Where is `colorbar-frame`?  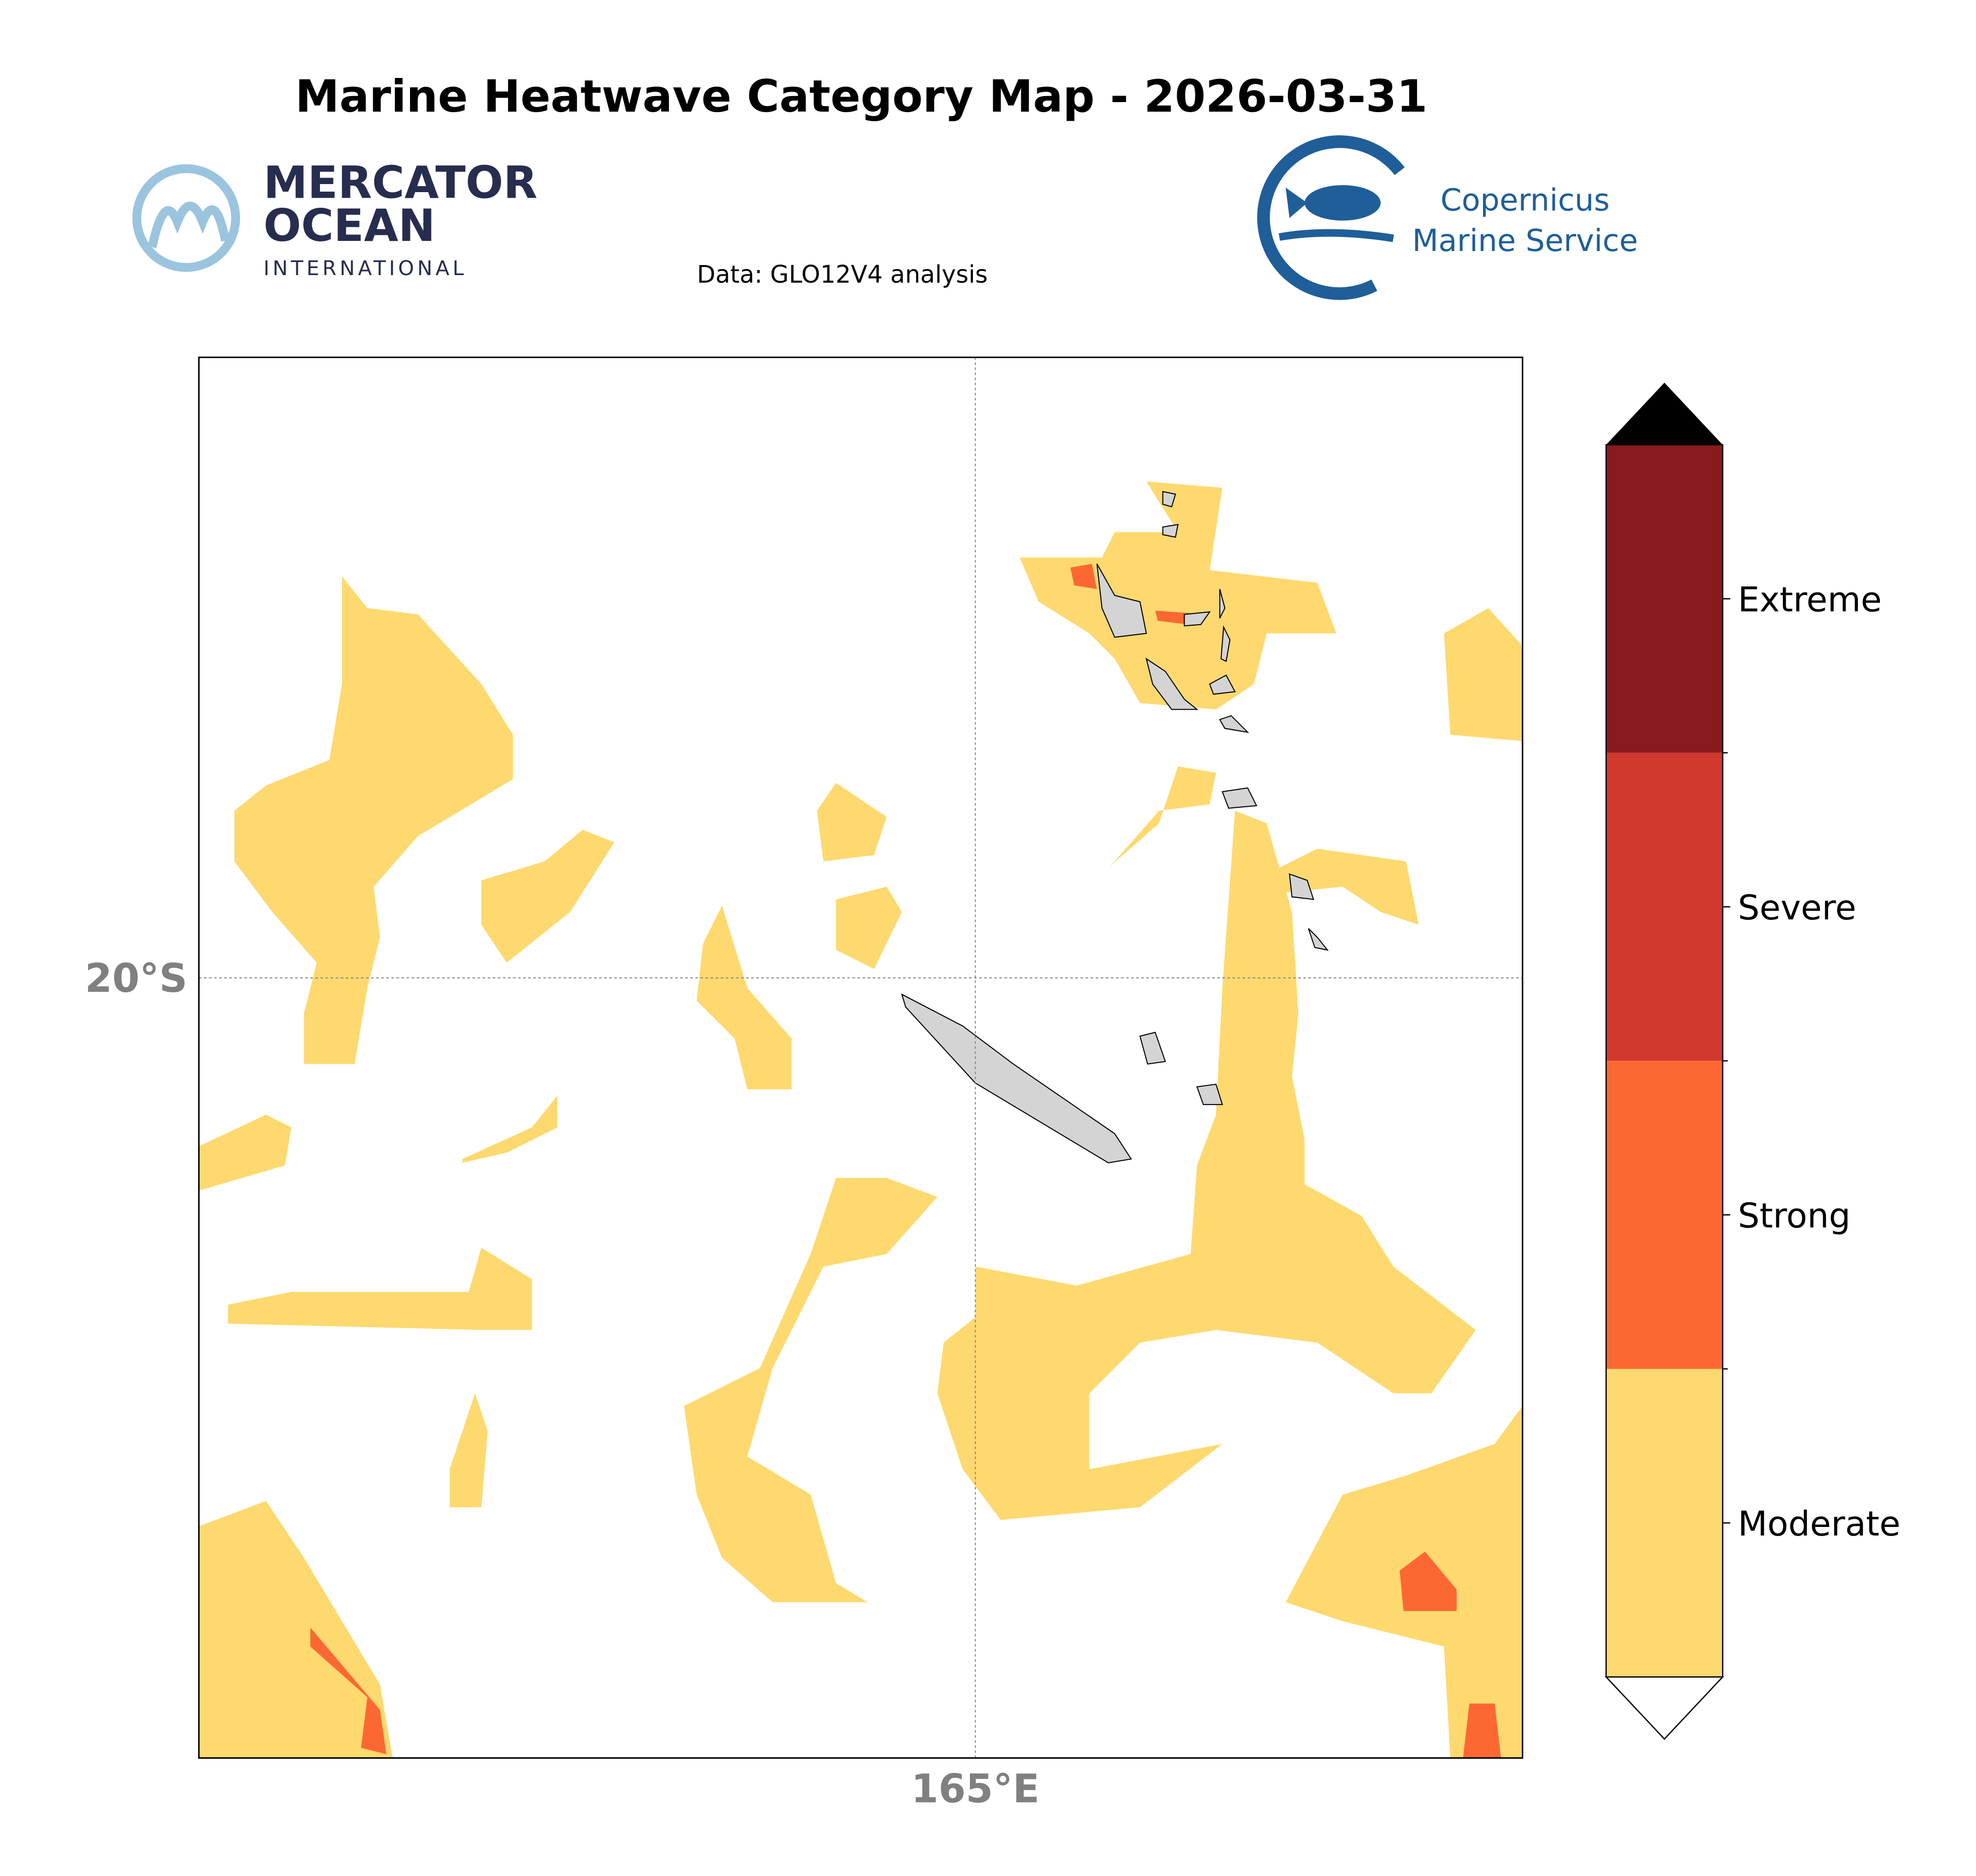 colorbar-frame is located at coordinates (1664, 1061).